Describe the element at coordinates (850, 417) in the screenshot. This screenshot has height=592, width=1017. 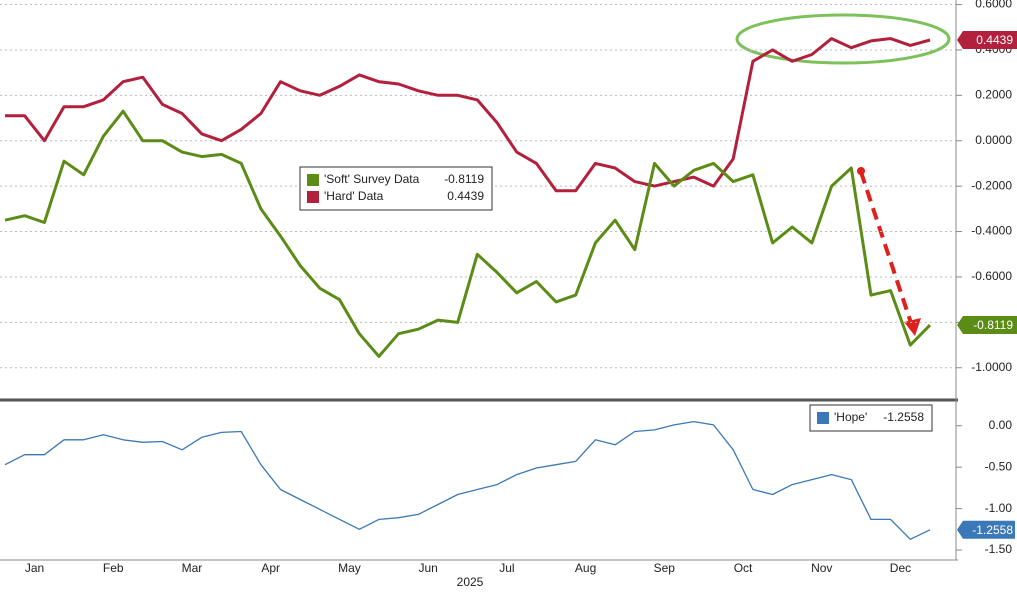
I see `legend-label: 'Hope'` at that location.